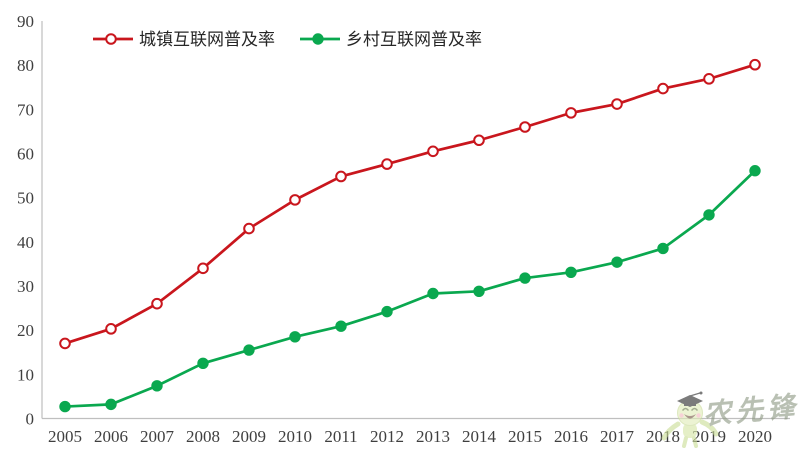  I want to click on watermark-text: 农先锋, so click(751, 411).